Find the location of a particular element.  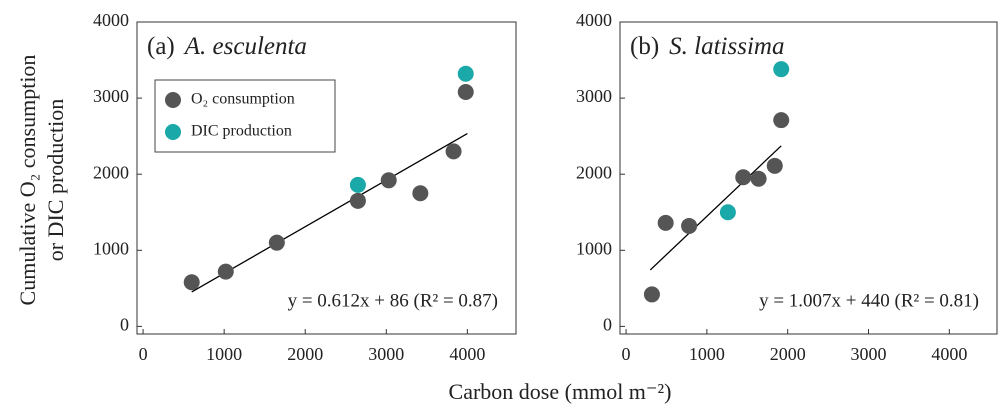

legend-label: O₂ consumption is located at coordinates (243, 99).